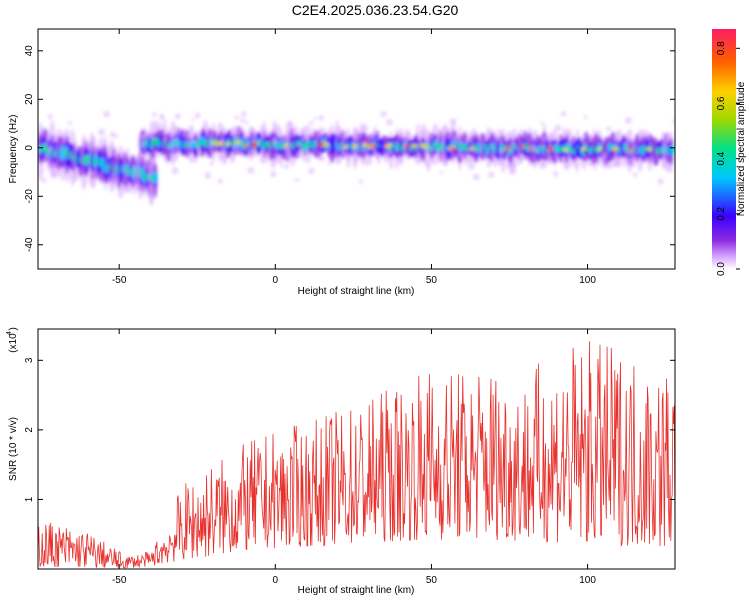 This screenshot has height=600, width=750. Describe the element at coordinates (29, 196) in the screenshot. I see `y-tick-label: -20` at that location.